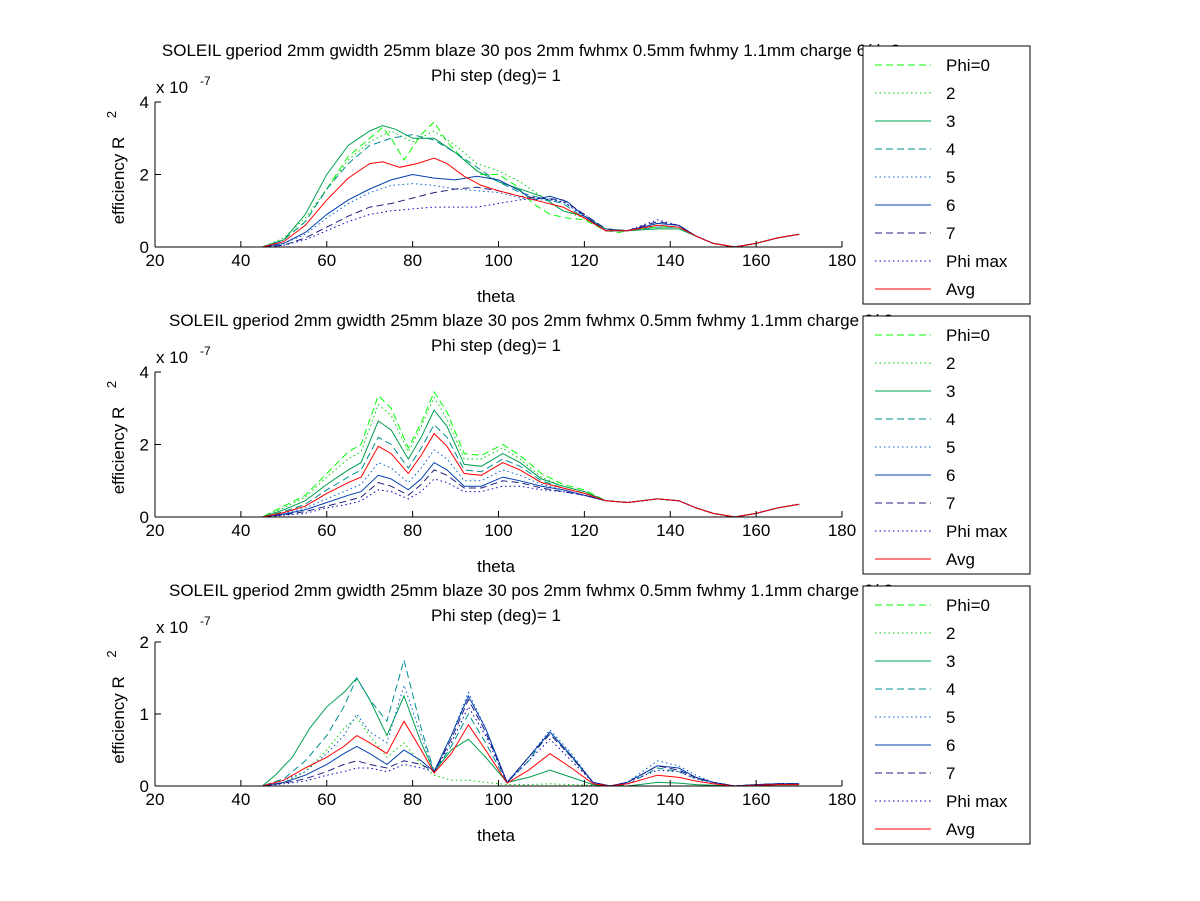  I want to click on x-tick-label: 20, so click(155, 530).